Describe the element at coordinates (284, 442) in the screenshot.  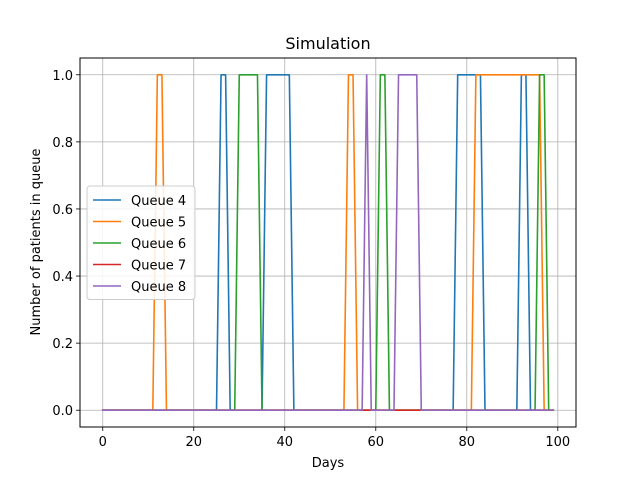
I see `x-tick-label: 40` at that location.